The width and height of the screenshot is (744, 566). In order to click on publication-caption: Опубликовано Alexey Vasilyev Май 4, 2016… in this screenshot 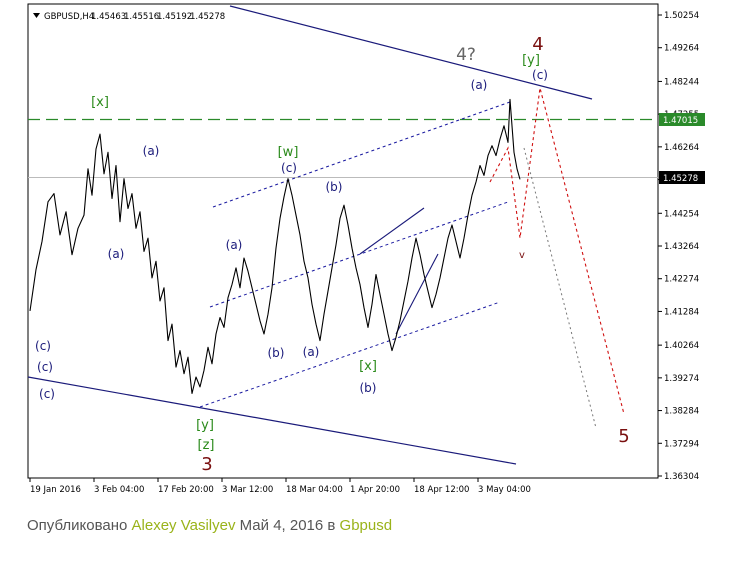, I will do `click(209, 525)`.